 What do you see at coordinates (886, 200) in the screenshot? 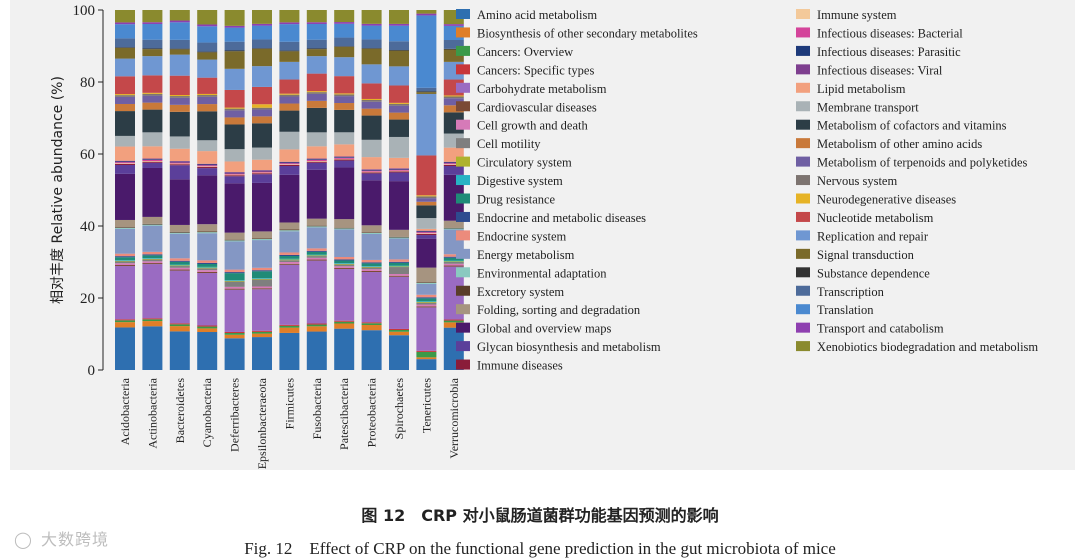
I see `legend-label: Neurodegenerative diseases` at bounding box center [886, 200].